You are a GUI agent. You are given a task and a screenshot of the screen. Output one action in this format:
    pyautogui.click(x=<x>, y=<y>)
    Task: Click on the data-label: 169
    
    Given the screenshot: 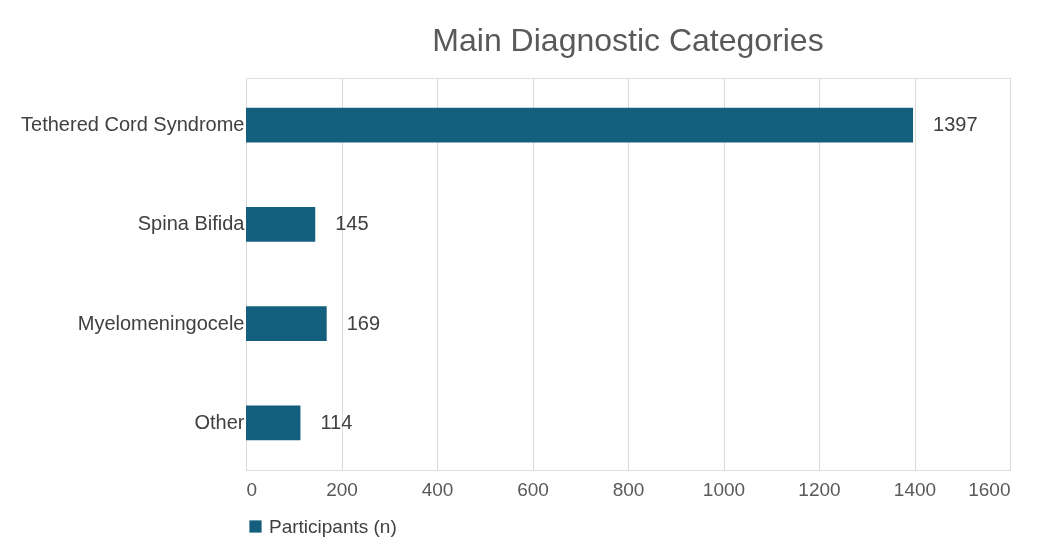 What is the action you would take?
    pyautogui.click(x=363, y=322)
    